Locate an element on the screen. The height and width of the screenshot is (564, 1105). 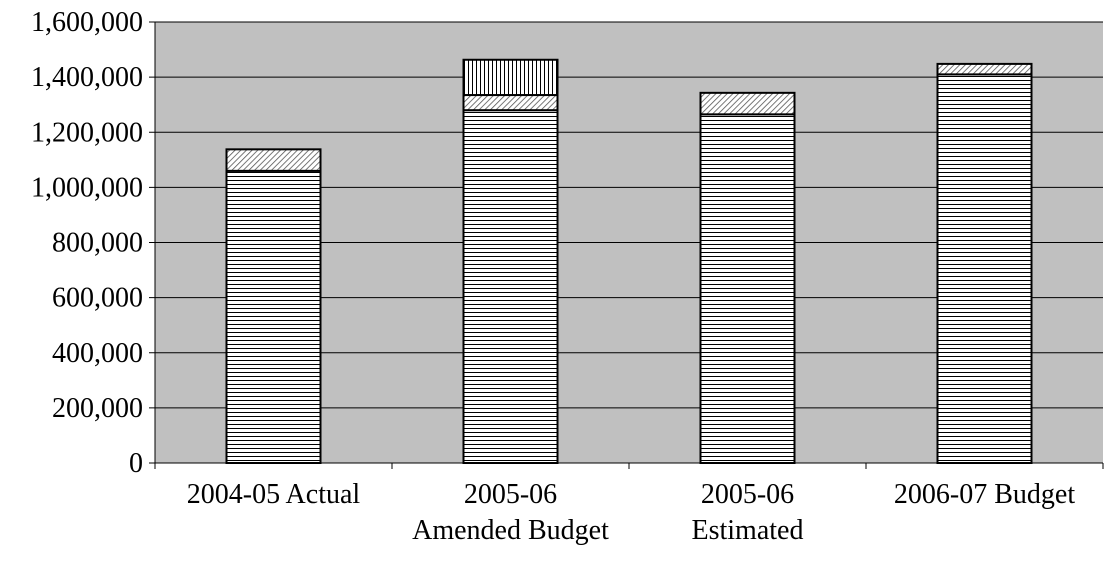
x-category-label: Estimated is located at coordinates (748, 530).